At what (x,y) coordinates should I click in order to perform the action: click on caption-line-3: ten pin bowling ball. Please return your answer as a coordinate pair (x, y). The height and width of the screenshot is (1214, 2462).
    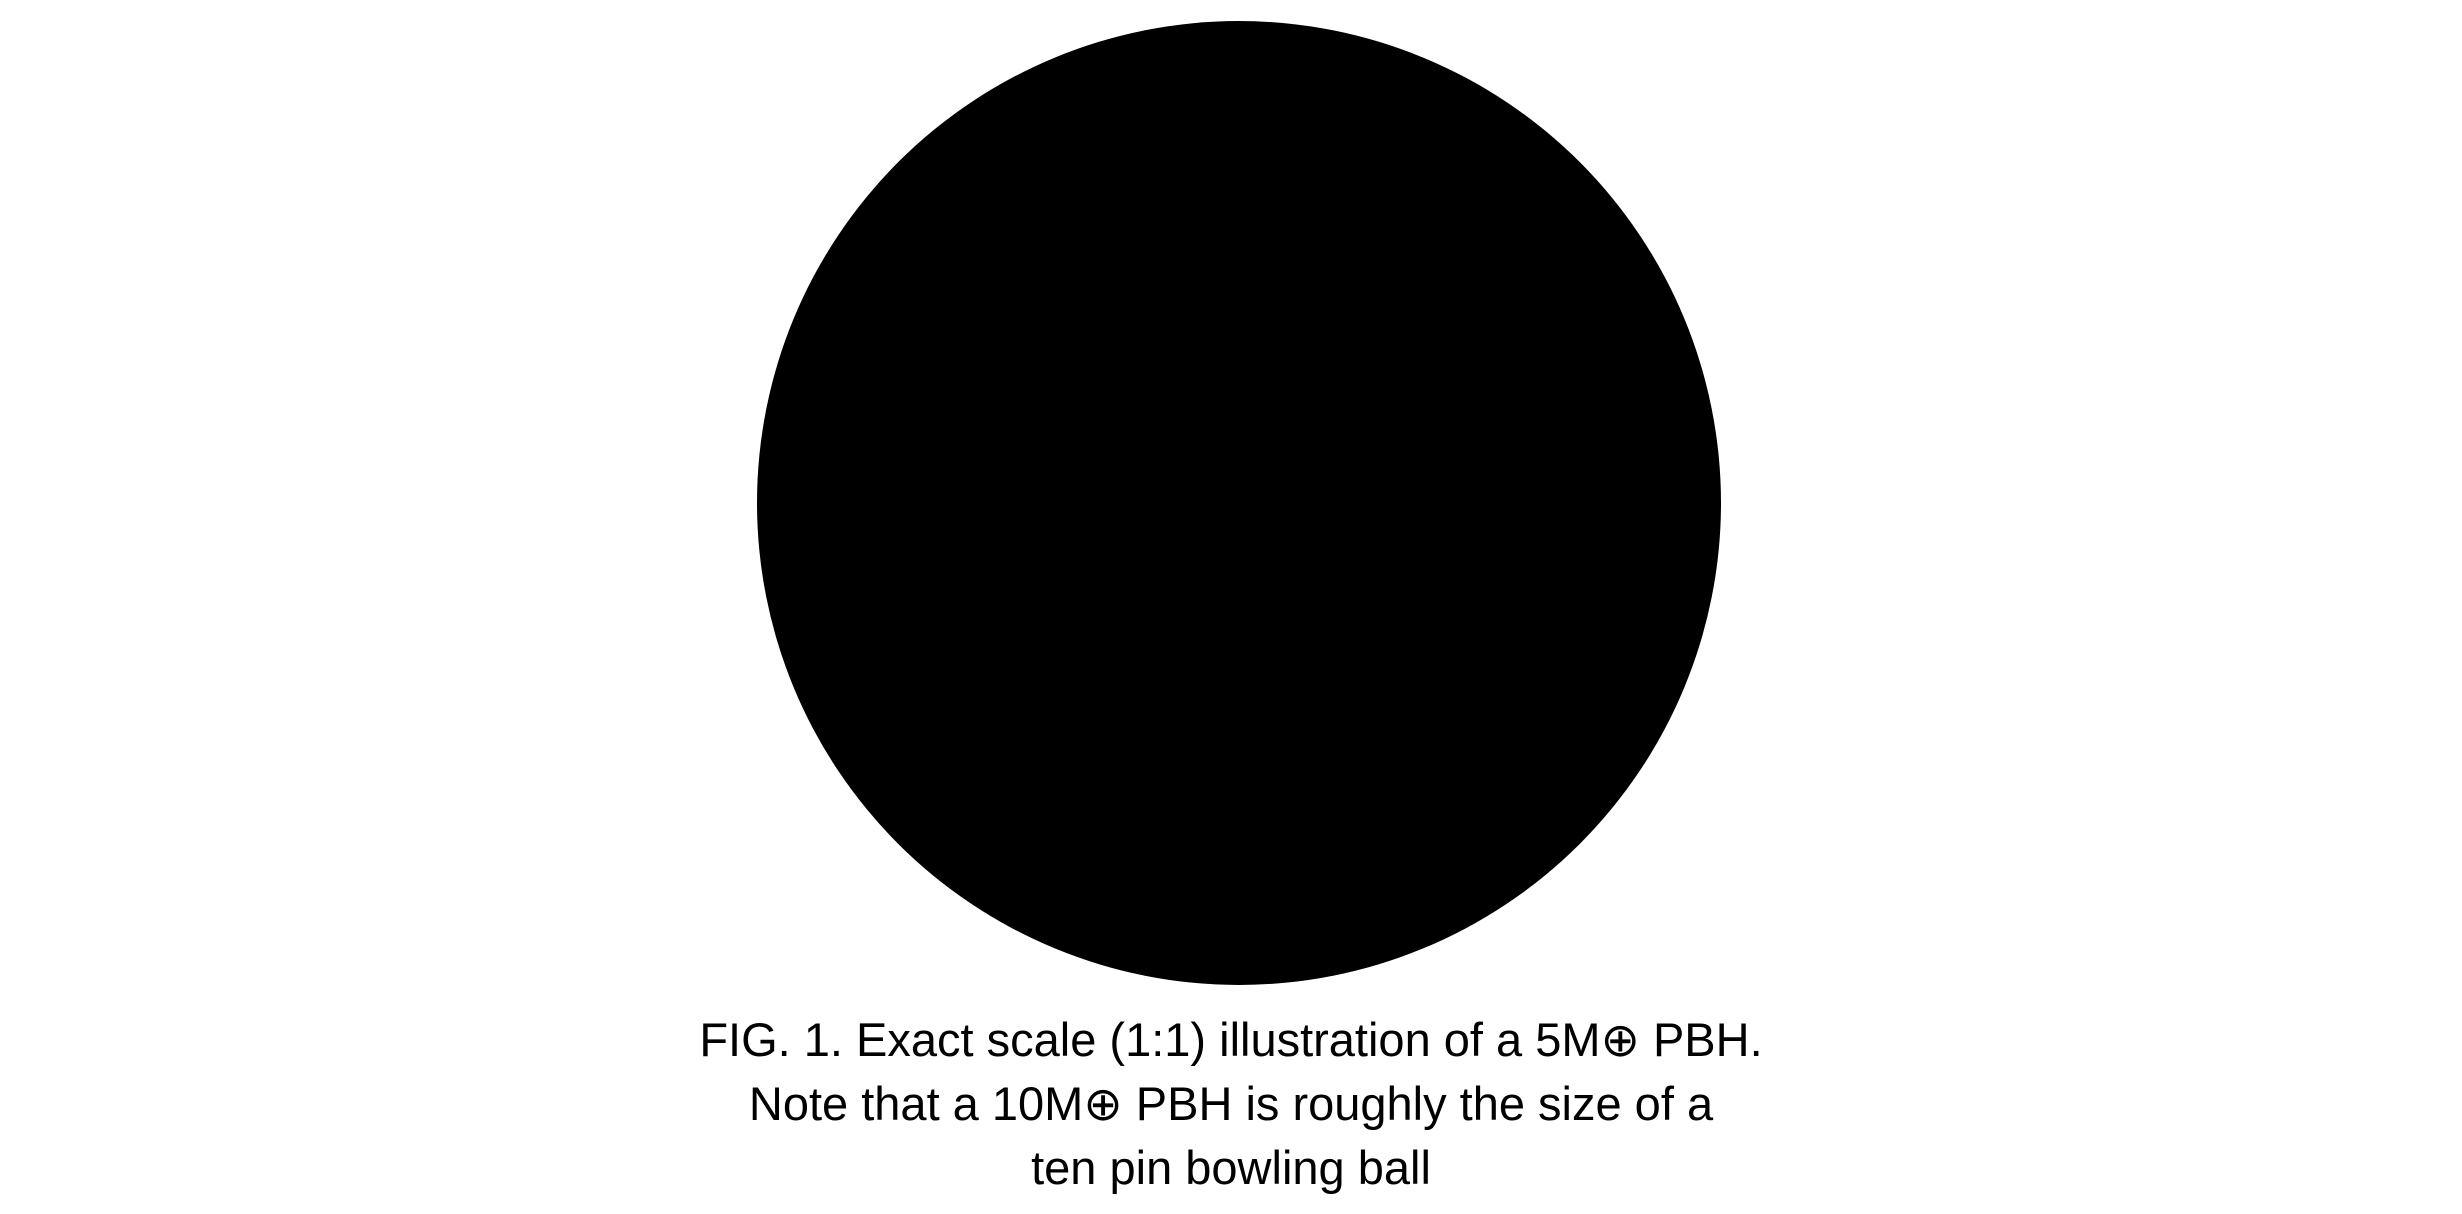
    Looking at the image, I should click on (1231, 1167).